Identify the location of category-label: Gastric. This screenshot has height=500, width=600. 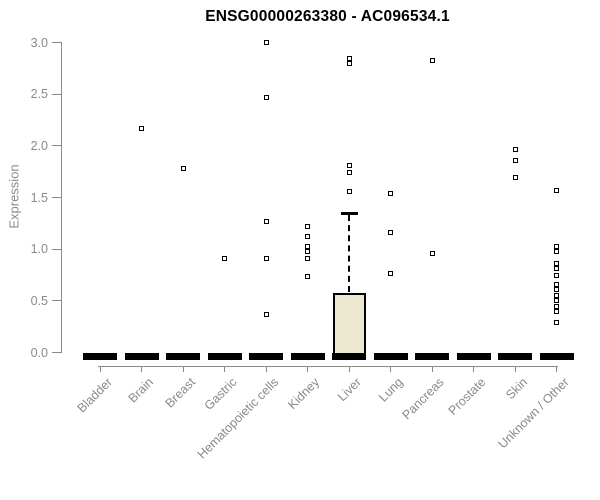
(220, 394).